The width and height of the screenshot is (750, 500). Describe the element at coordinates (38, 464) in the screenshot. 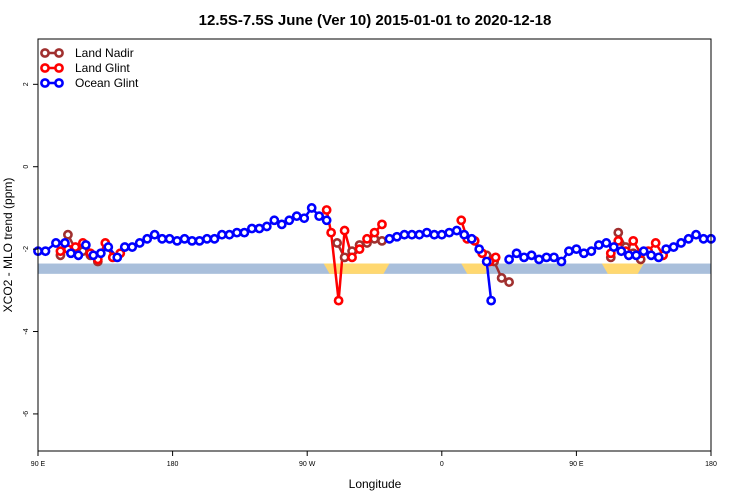

I see `x-tick-label-0: 90 E` at that location.